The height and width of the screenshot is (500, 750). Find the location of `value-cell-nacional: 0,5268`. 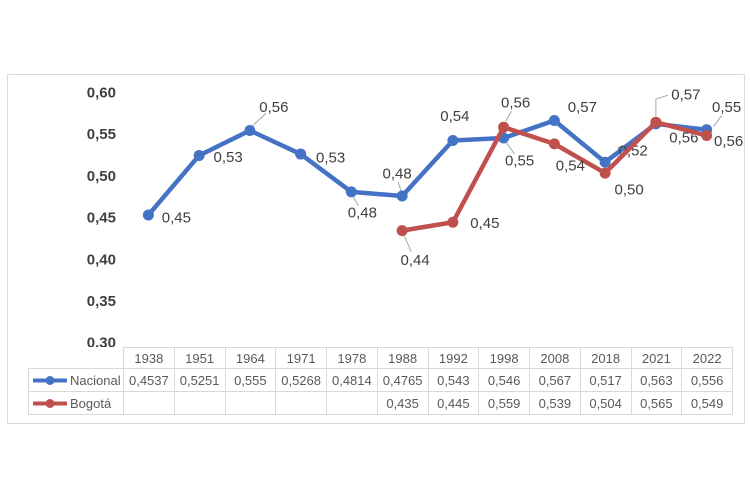

value-cell-nacional: 0,5268 is located at coordinates (301, 380).